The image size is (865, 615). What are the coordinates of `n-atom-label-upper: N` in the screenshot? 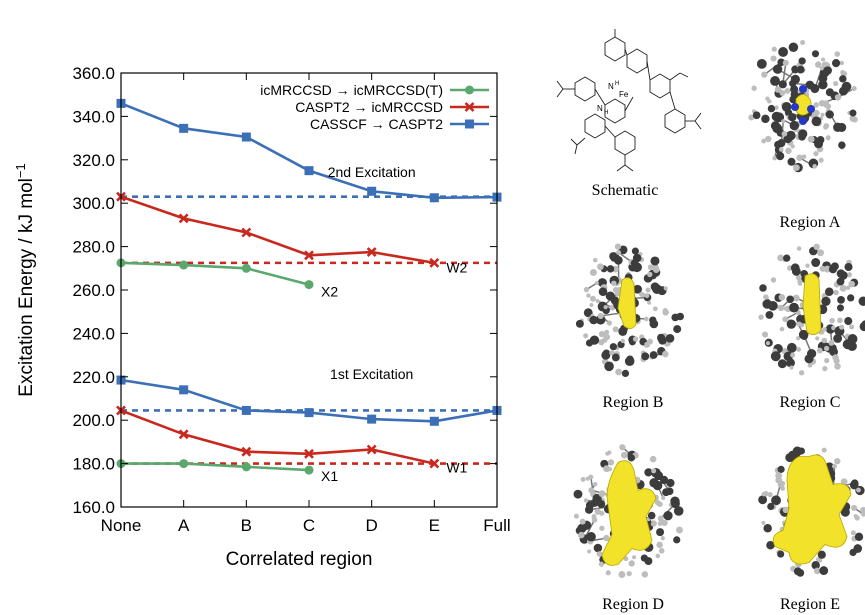 It's located at (611, 86).